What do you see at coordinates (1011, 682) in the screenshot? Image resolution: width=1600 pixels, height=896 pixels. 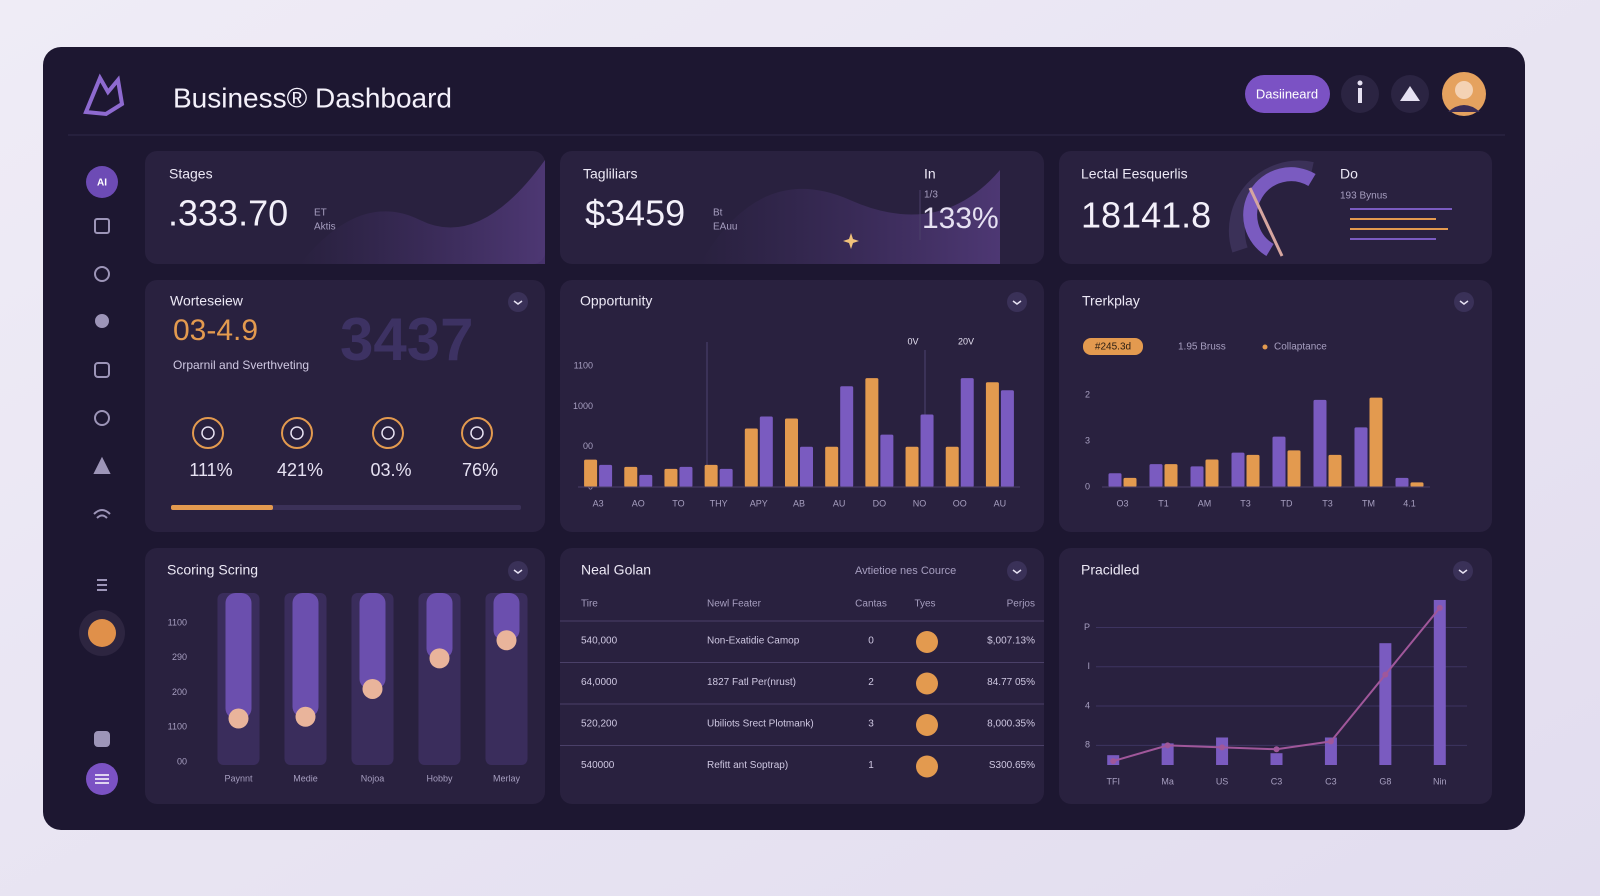 I see `table-cell: 84.77 05%` at bounding box center [1011, 682].